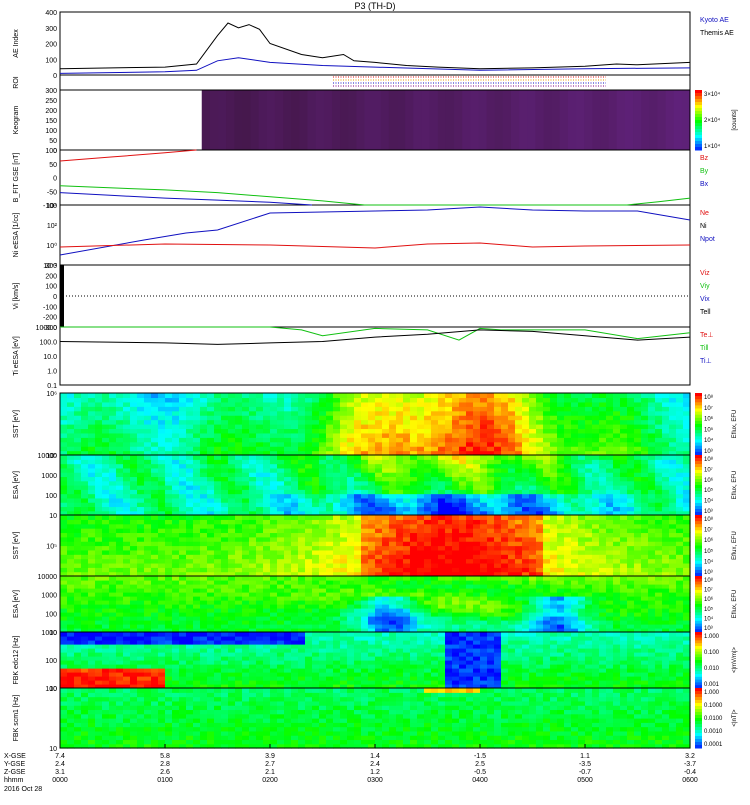 Image resolution: width=750 pixels, height=805 pixels. Describe the element at coordinates (53, 749) in the screenshot. I see `y-tick-label: 10` at that location.